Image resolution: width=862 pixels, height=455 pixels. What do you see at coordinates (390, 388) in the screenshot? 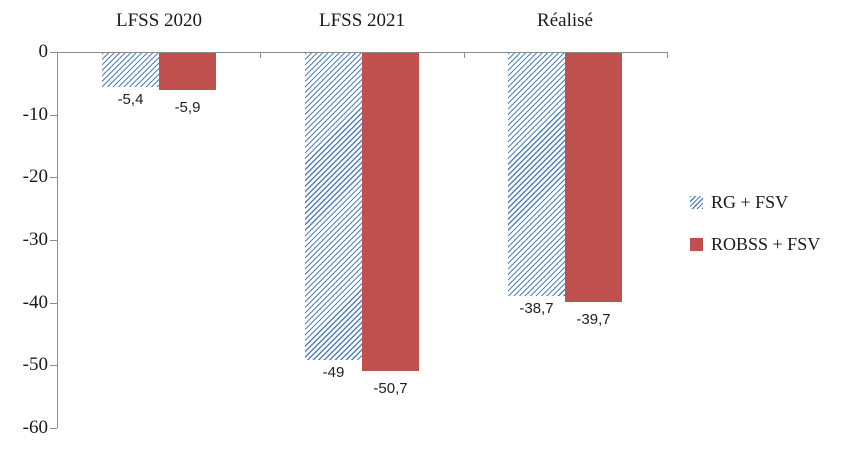
I see `bar-value-label: -50,7` at bounding box center [390, 388].